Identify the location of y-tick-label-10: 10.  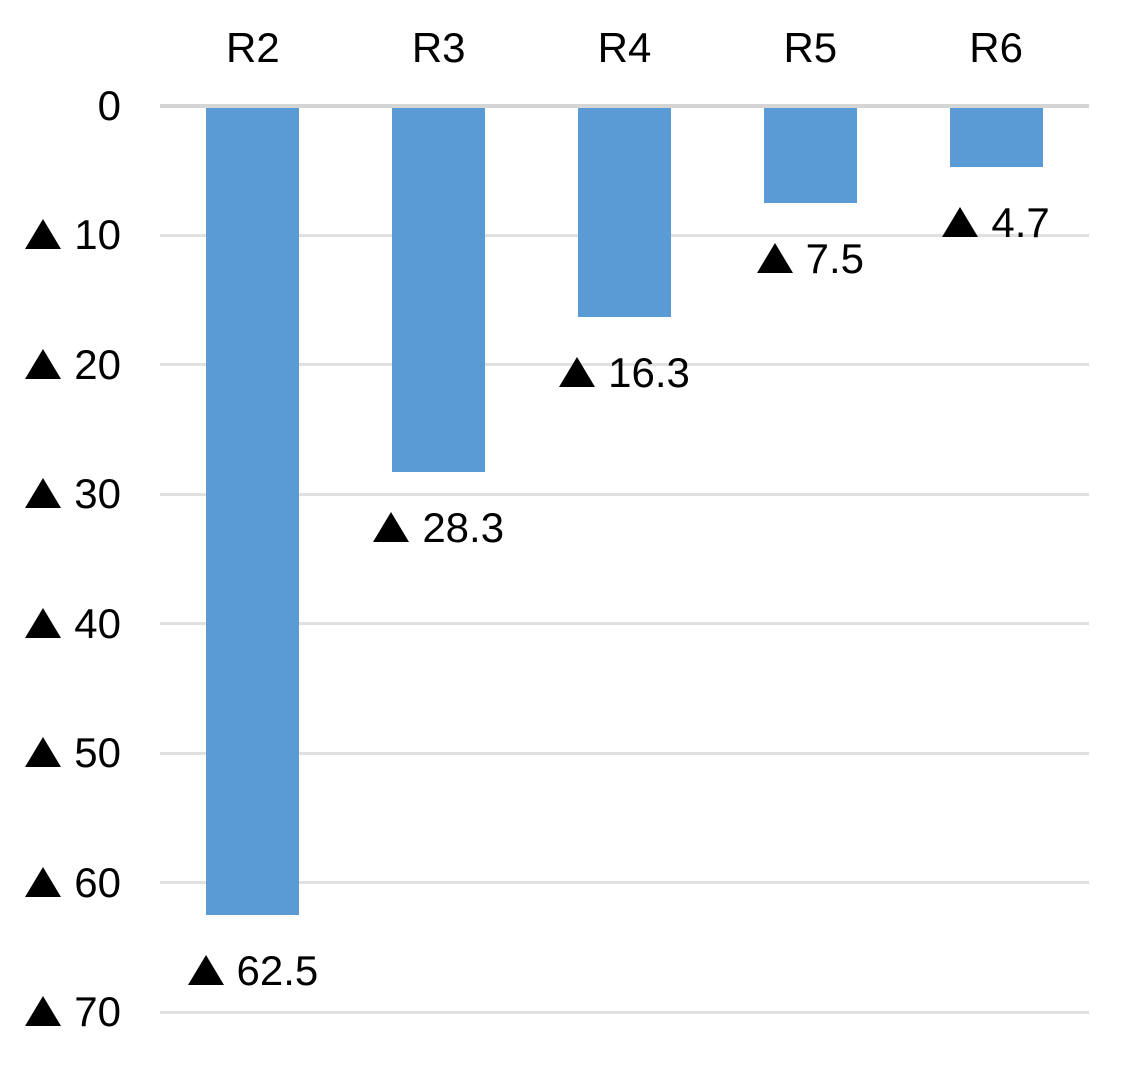
(60, 235).